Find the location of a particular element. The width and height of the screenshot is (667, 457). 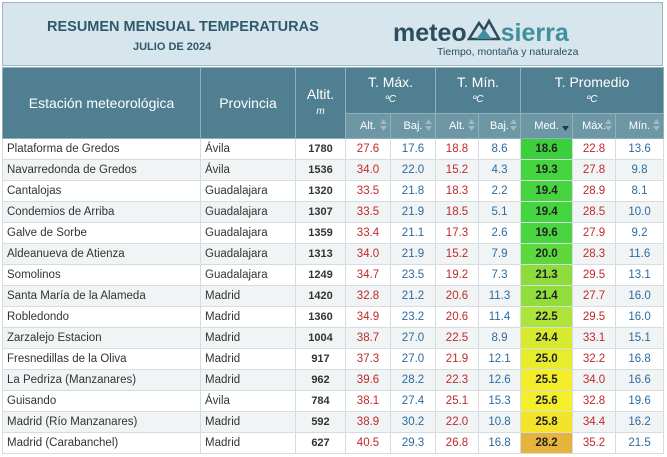

value-cell: 40.5 is located at coordinates (368, 443).